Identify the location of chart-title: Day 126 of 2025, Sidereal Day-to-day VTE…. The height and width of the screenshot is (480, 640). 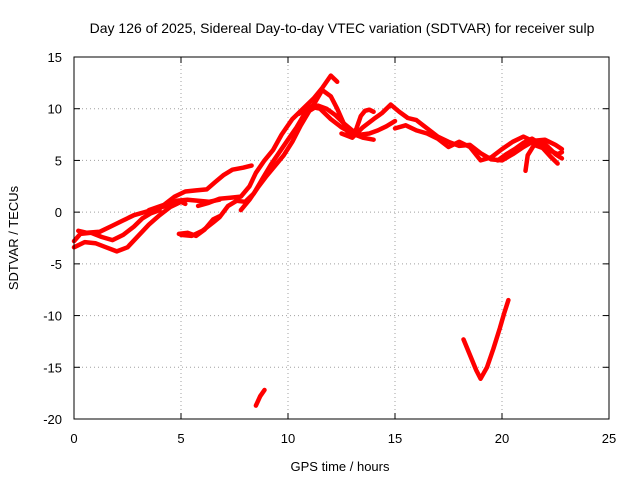
(342, 28).